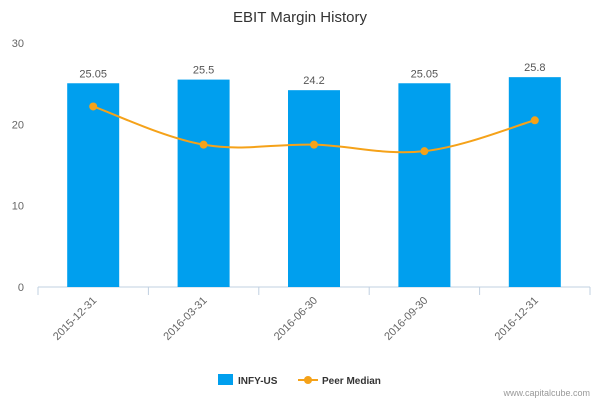 The image size is (600, 400). Describe the element at coordinates (308, 380) in the screenshot. I see `legend-marker-peer-median` at that location.